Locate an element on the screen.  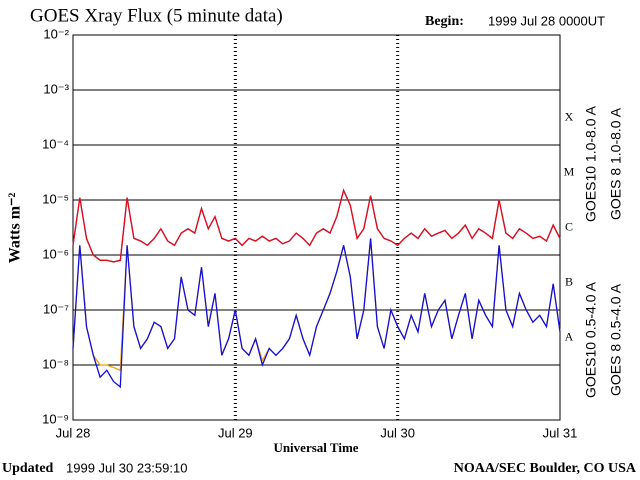
legend-entry: GOES10 1.0-8.0 A is located at coordinates (591, 163).